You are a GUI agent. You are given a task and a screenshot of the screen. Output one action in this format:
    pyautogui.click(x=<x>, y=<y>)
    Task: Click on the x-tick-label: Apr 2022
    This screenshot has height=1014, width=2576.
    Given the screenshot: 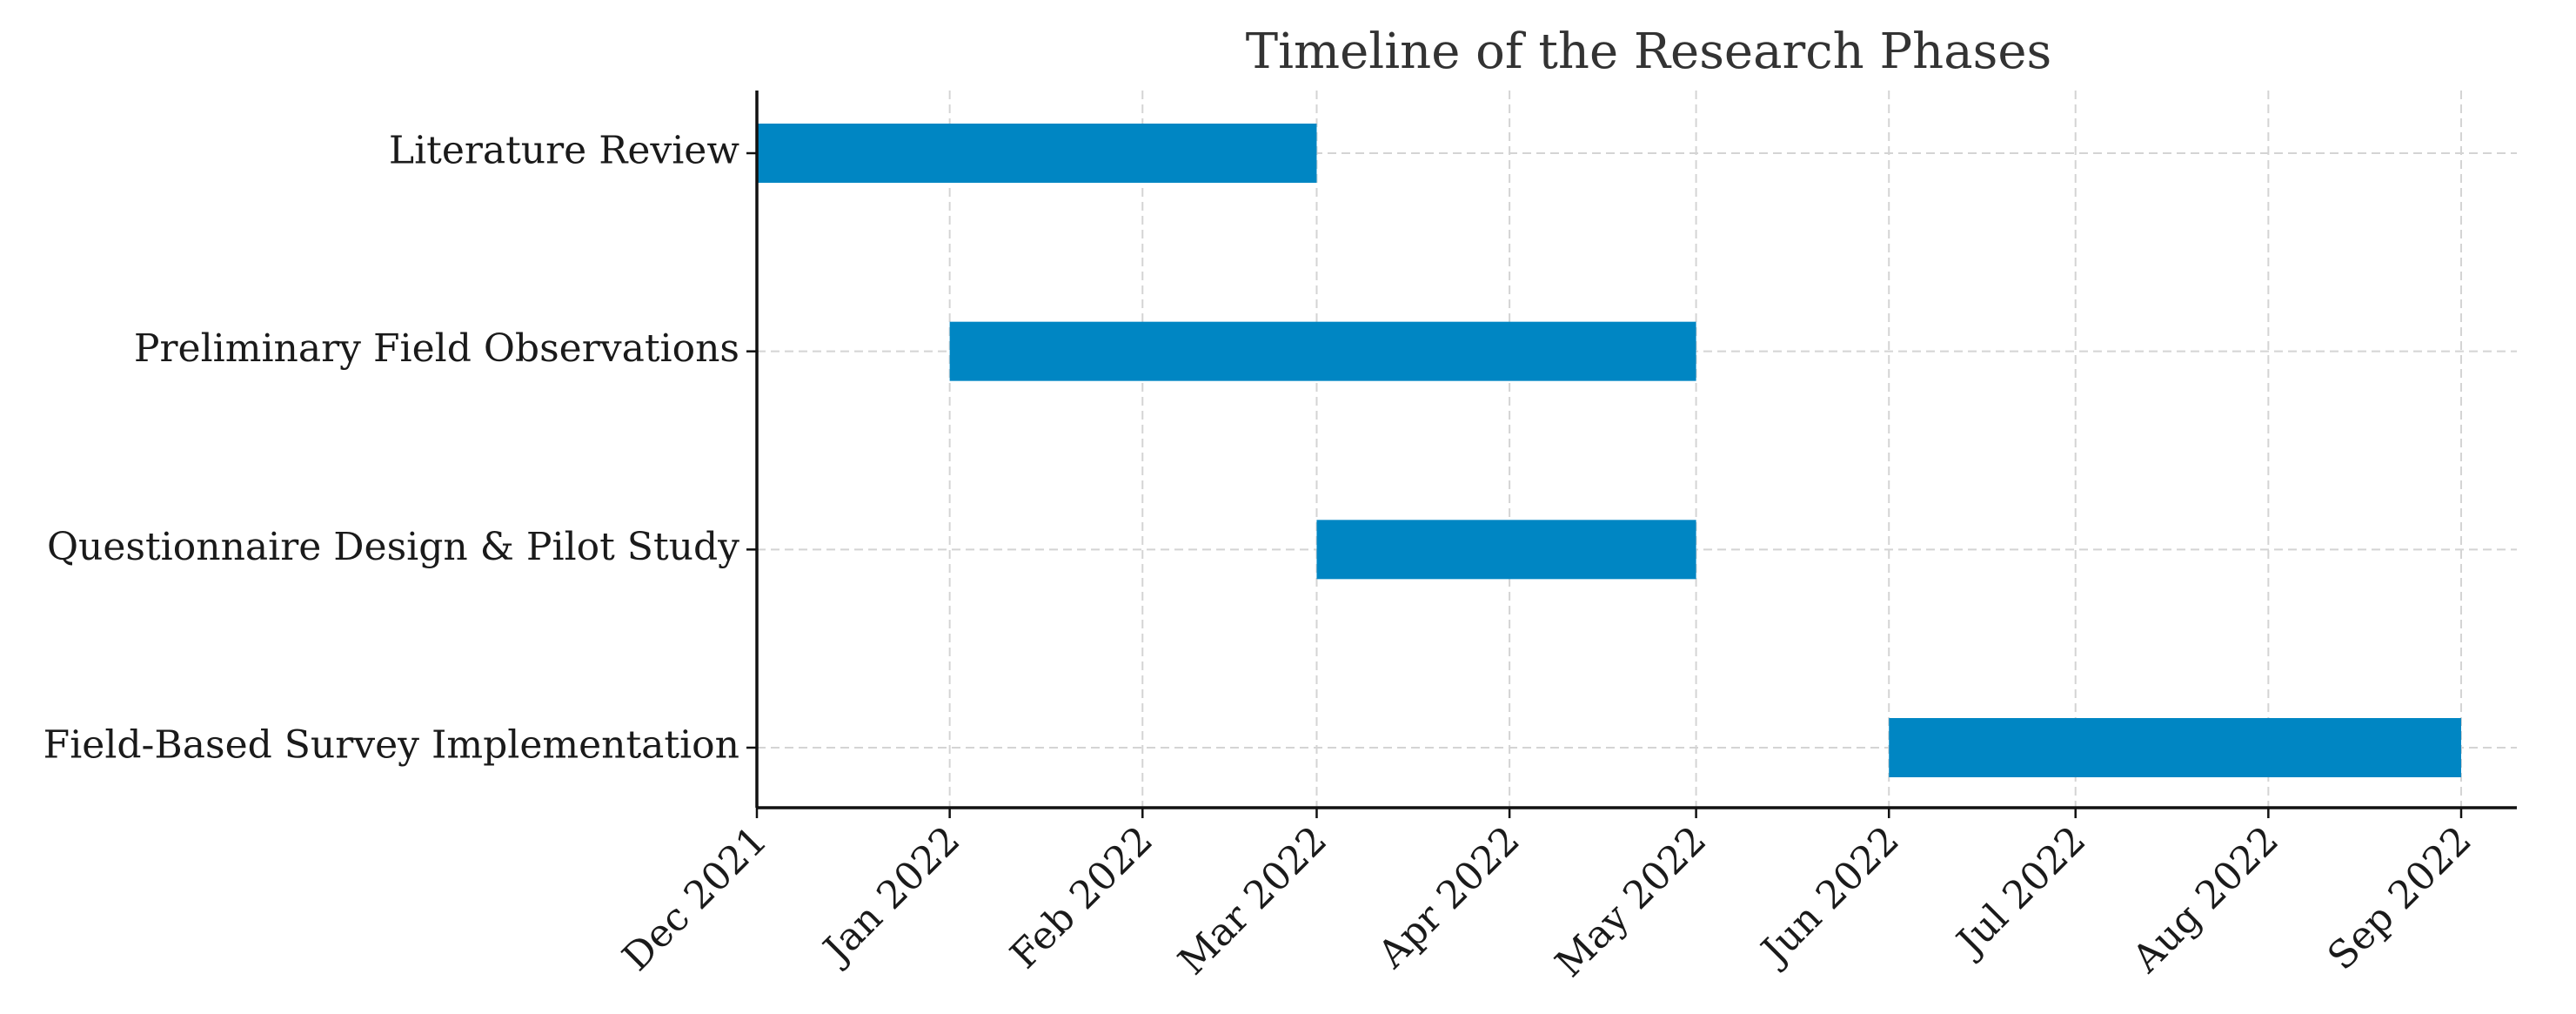 What is the action you would take?
    pyautogui.click(x=1449, y=897)
    